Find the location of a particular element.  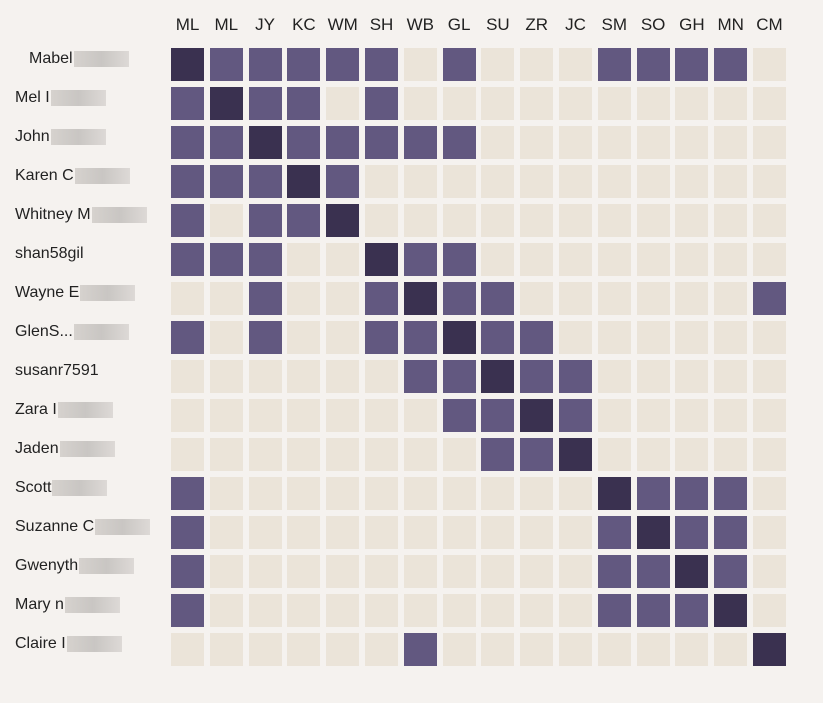

row-label: Scott is located at coordinates (61, 493).